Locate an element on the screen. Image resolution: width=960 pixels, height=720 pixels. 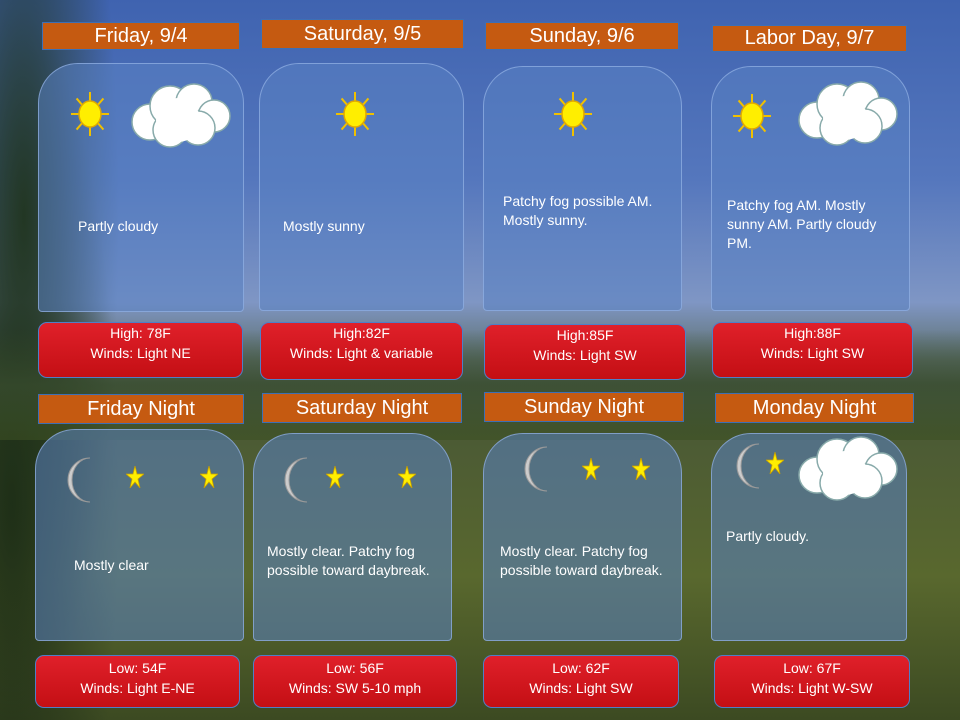
day-description: Partly cloudy is located at coordinates (118, 226).